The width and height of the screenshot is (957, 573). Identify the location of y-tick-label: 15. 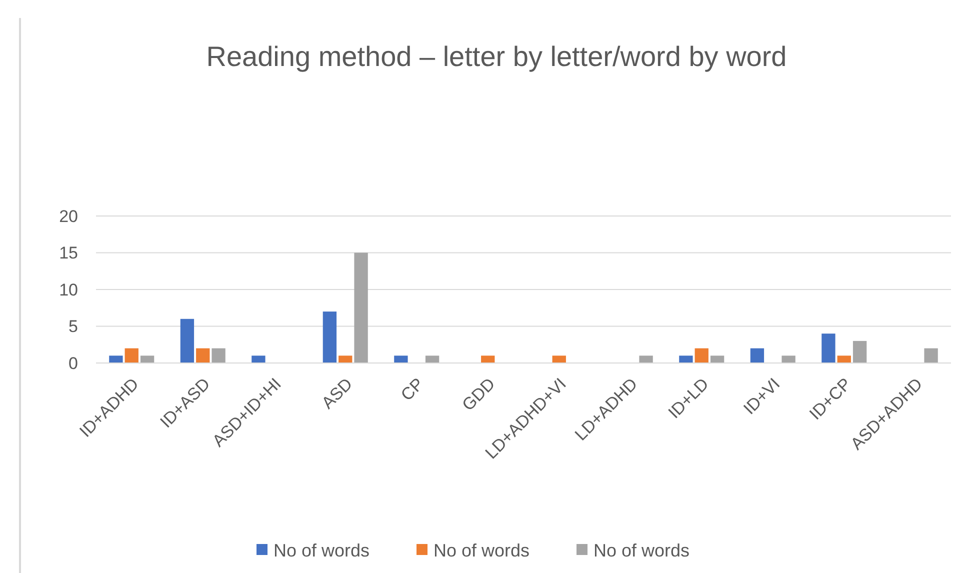
(68, 253).